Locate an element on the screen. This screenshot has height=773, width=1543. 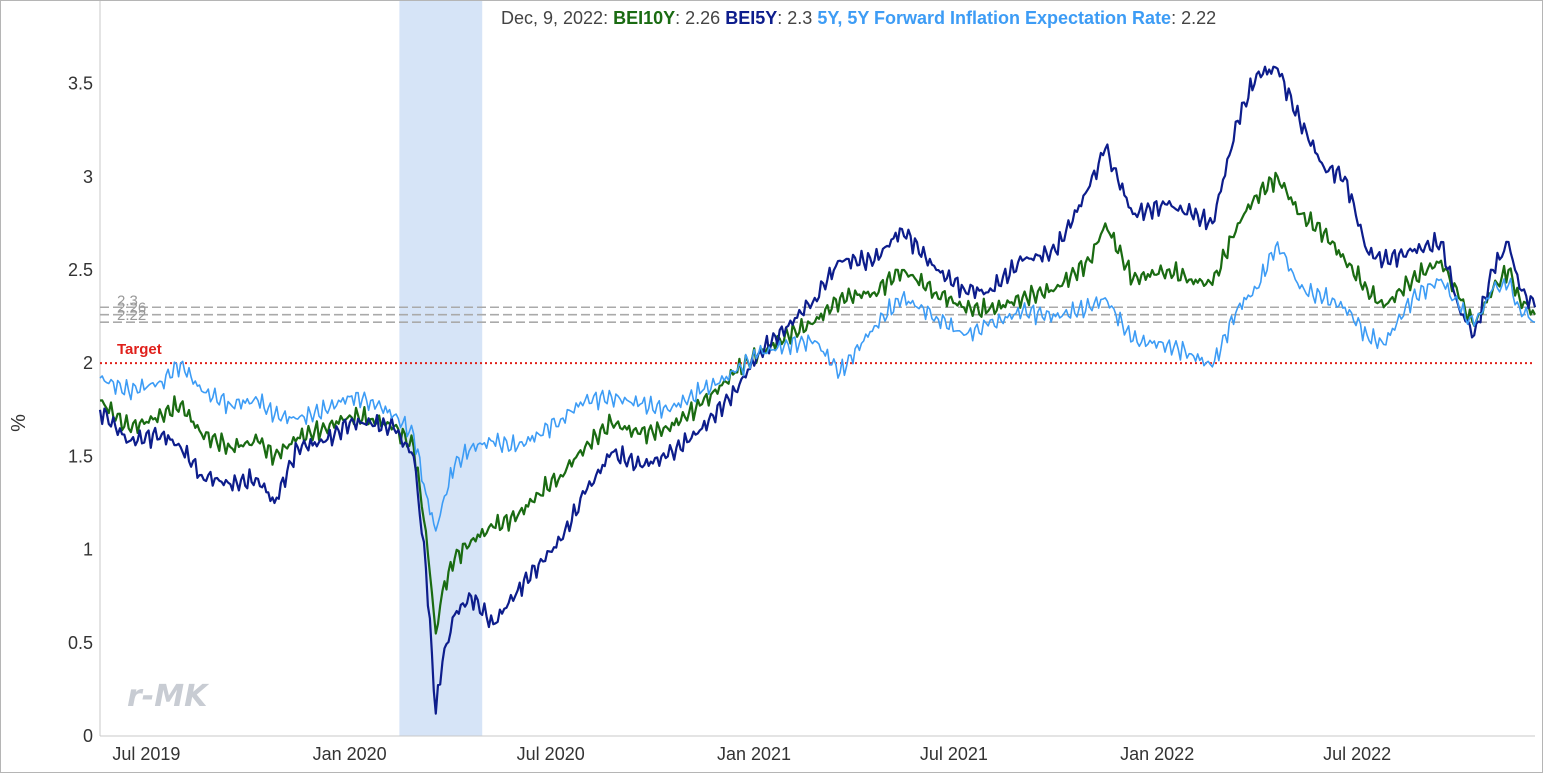
x-tick-label: Jul 2020 is located at coordinates (551, 754).